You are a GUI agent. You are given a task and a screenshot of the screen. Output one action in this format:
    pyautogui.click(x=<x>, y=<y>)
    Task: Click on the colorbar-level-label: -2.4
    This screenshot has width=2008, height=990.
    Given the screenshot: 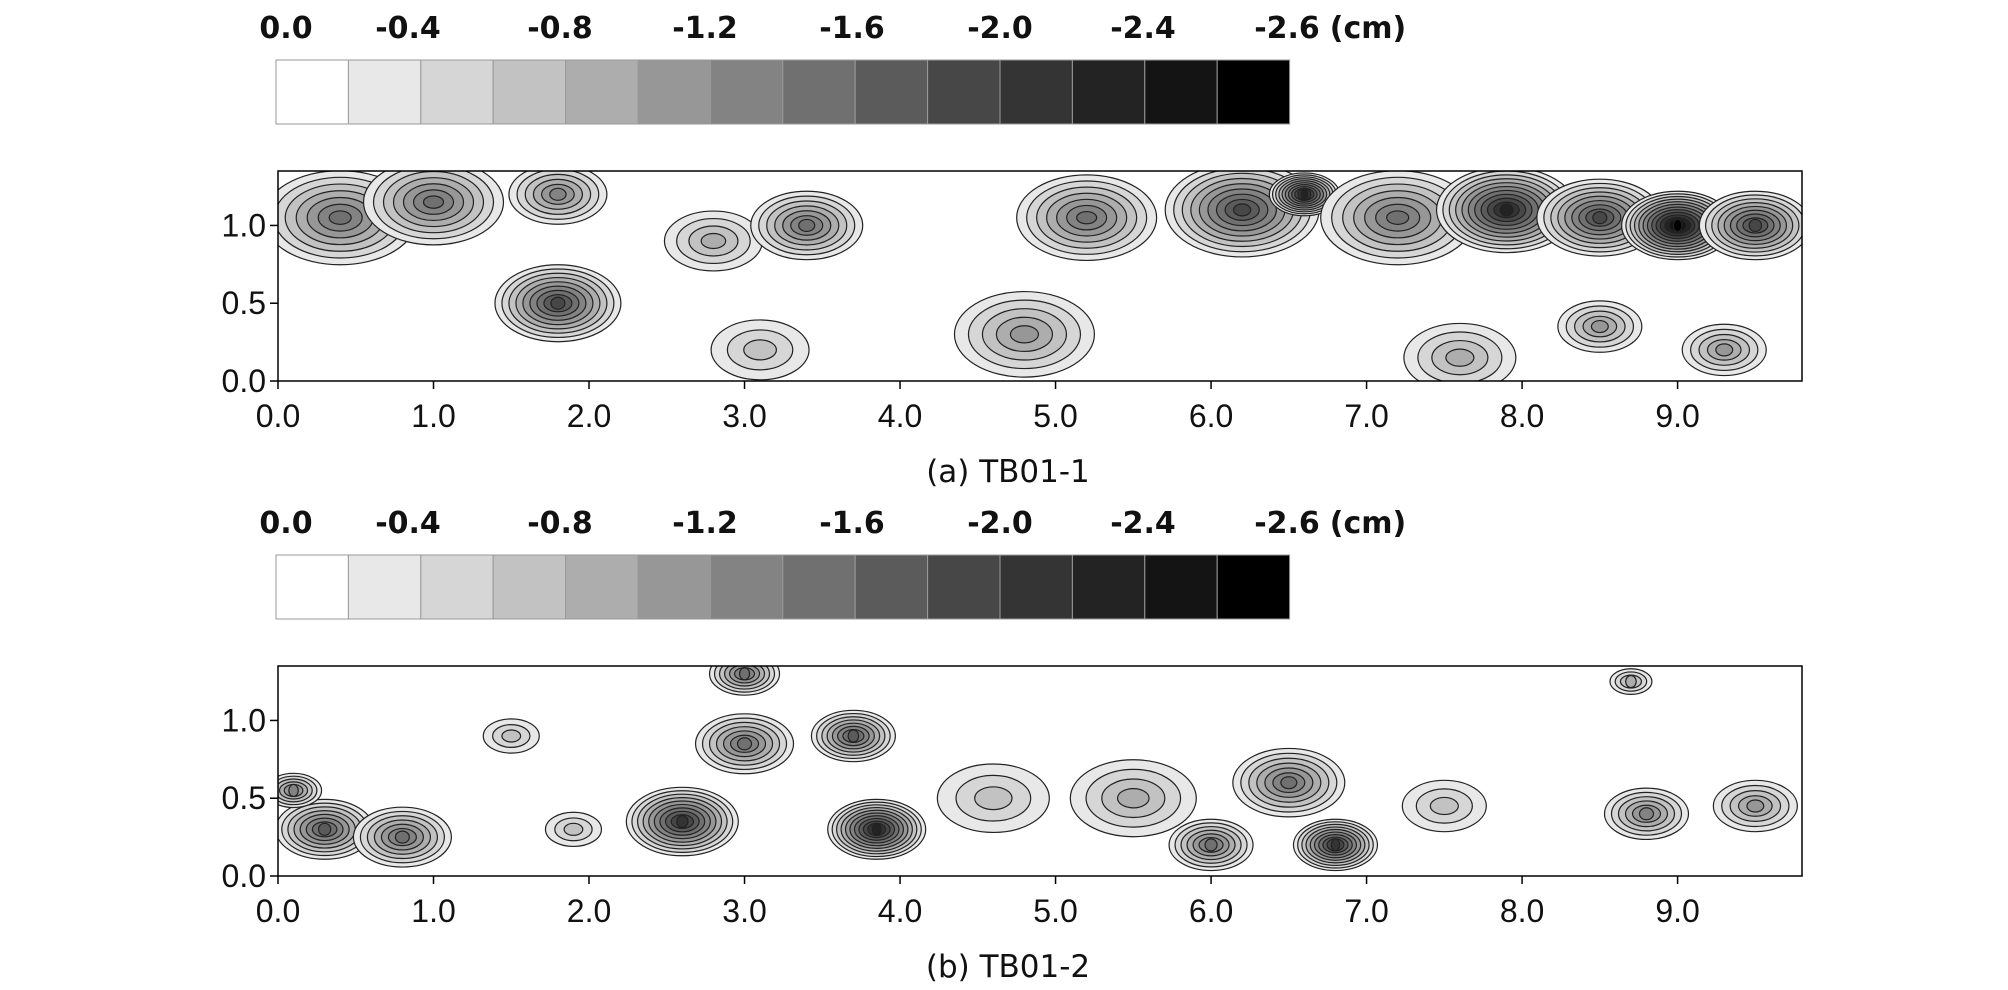 What is the action you would take?
    pyautogui.click(x=1143, y=523)
    